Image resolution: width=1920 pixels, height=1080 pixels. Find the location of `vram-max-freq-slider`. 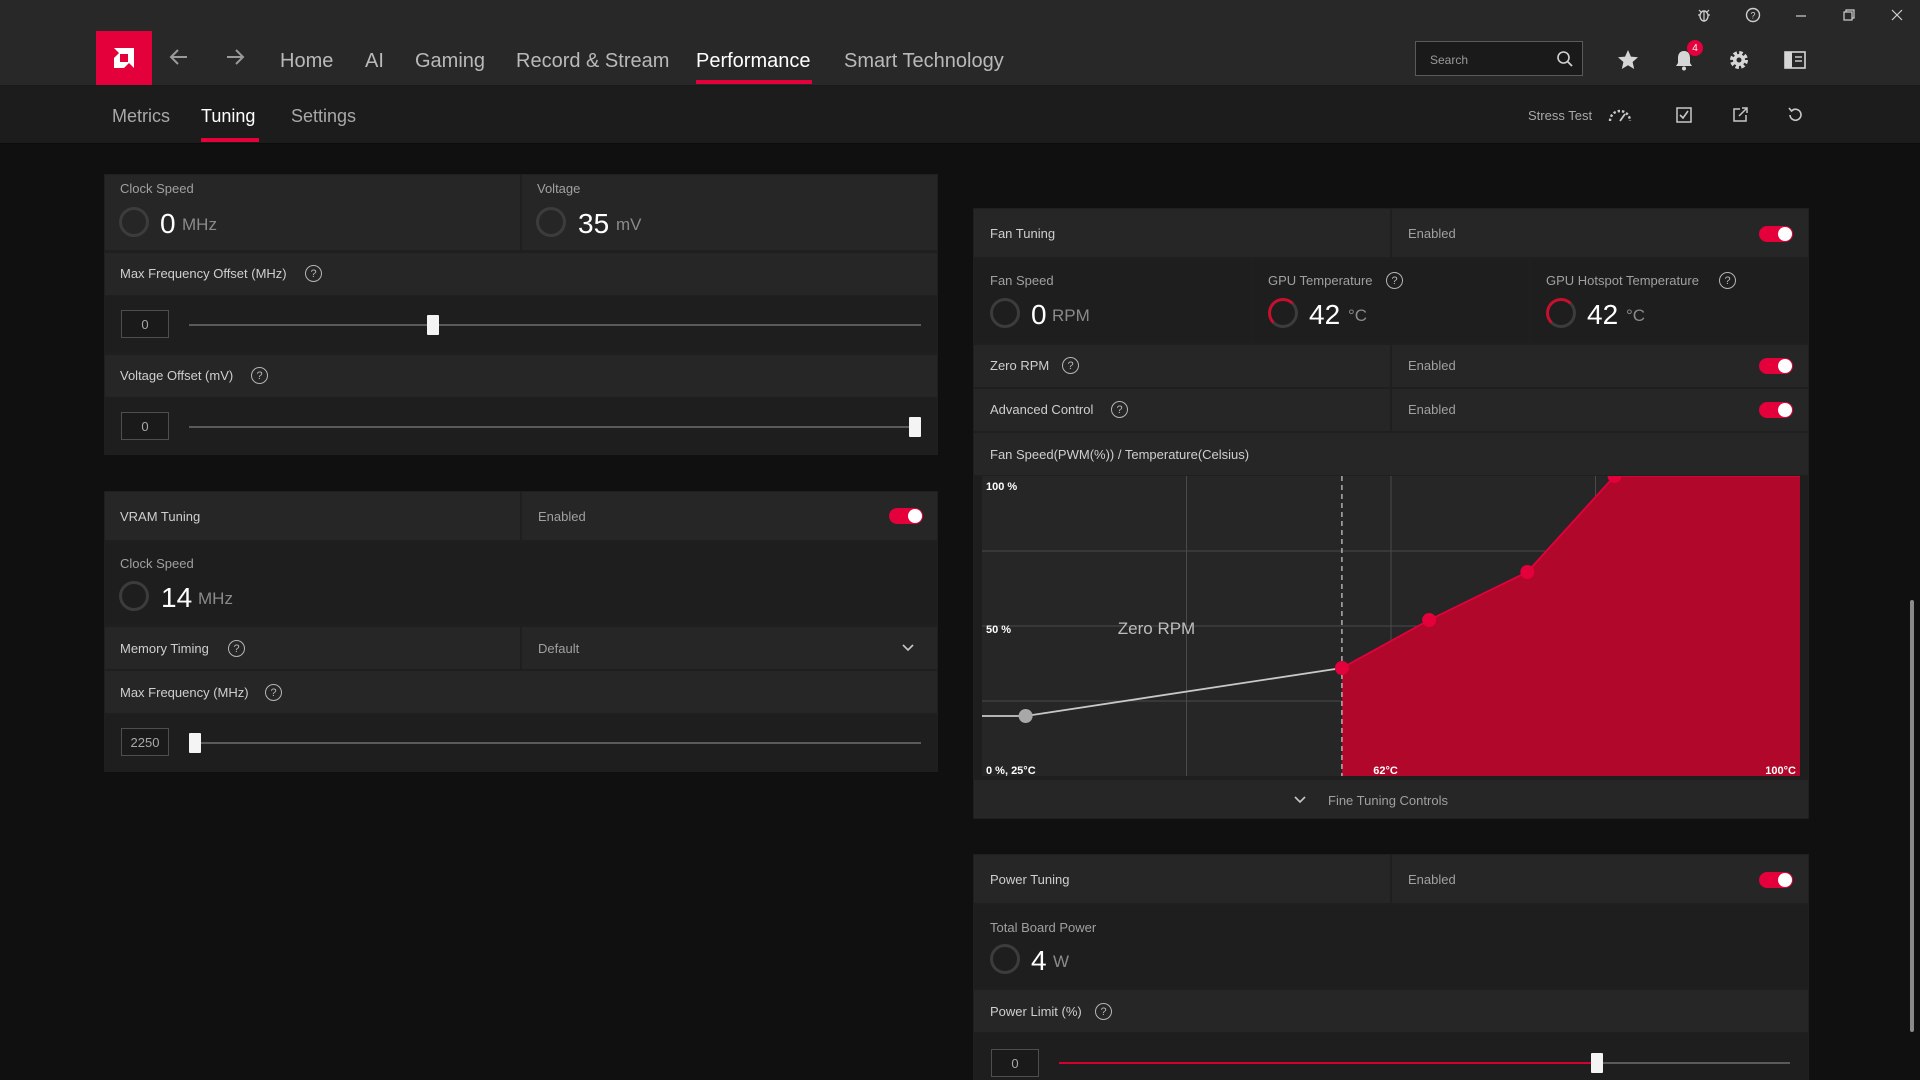

vram-max-freq-slider is located at coordinates (195, 743).